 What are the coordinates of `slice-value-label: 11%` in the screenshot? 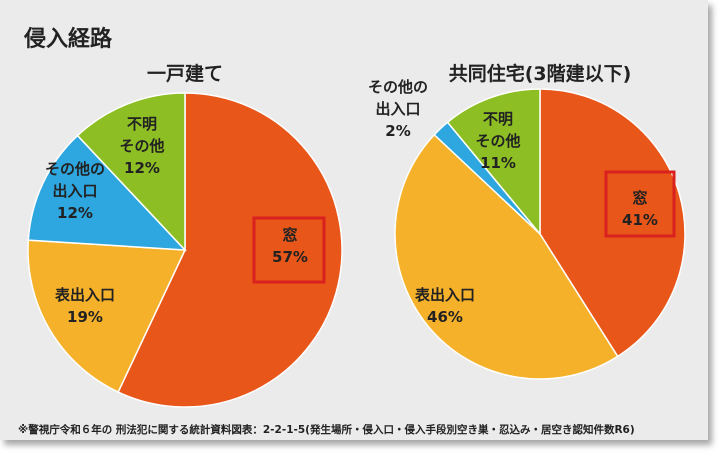 It's located at (498, 163).